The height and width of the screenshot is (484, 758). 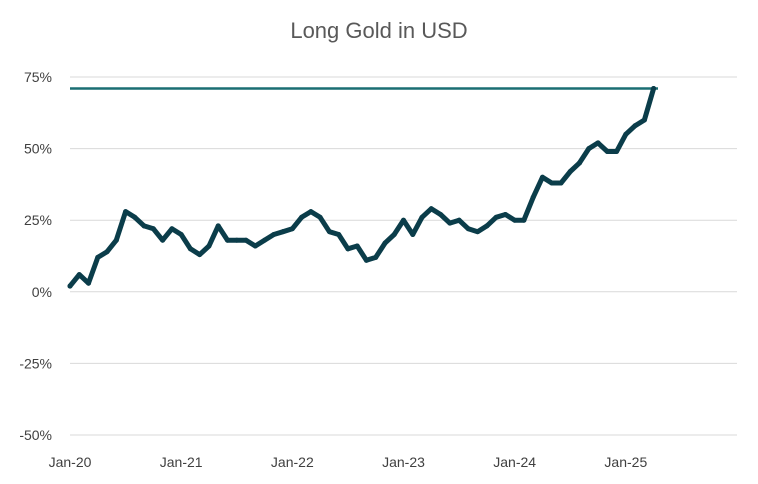 What do you see at coordinates (42, 292) in the screenshot?
I see `y-tick-label: 0%` at bounding box center [42, 292].